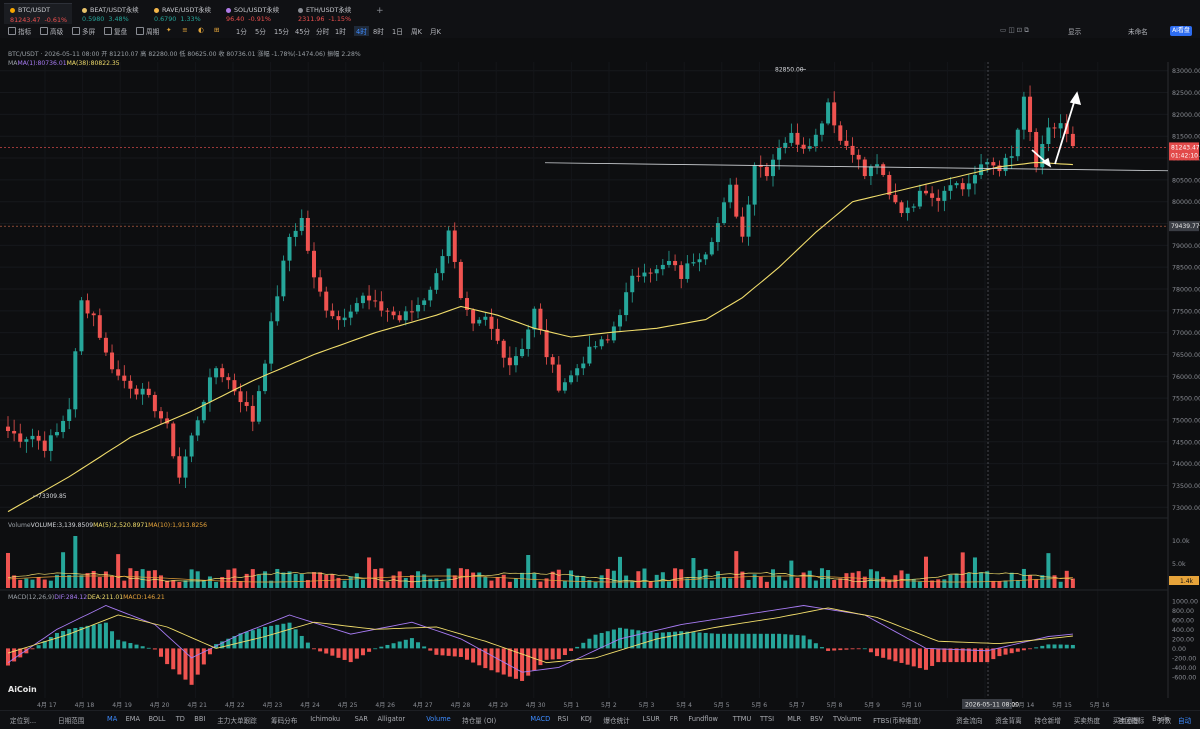 The image size is (1200, 729). Describe the element at coordinates (794, 719) in the screenshot. I see `indicator-21: MLR` at that location.